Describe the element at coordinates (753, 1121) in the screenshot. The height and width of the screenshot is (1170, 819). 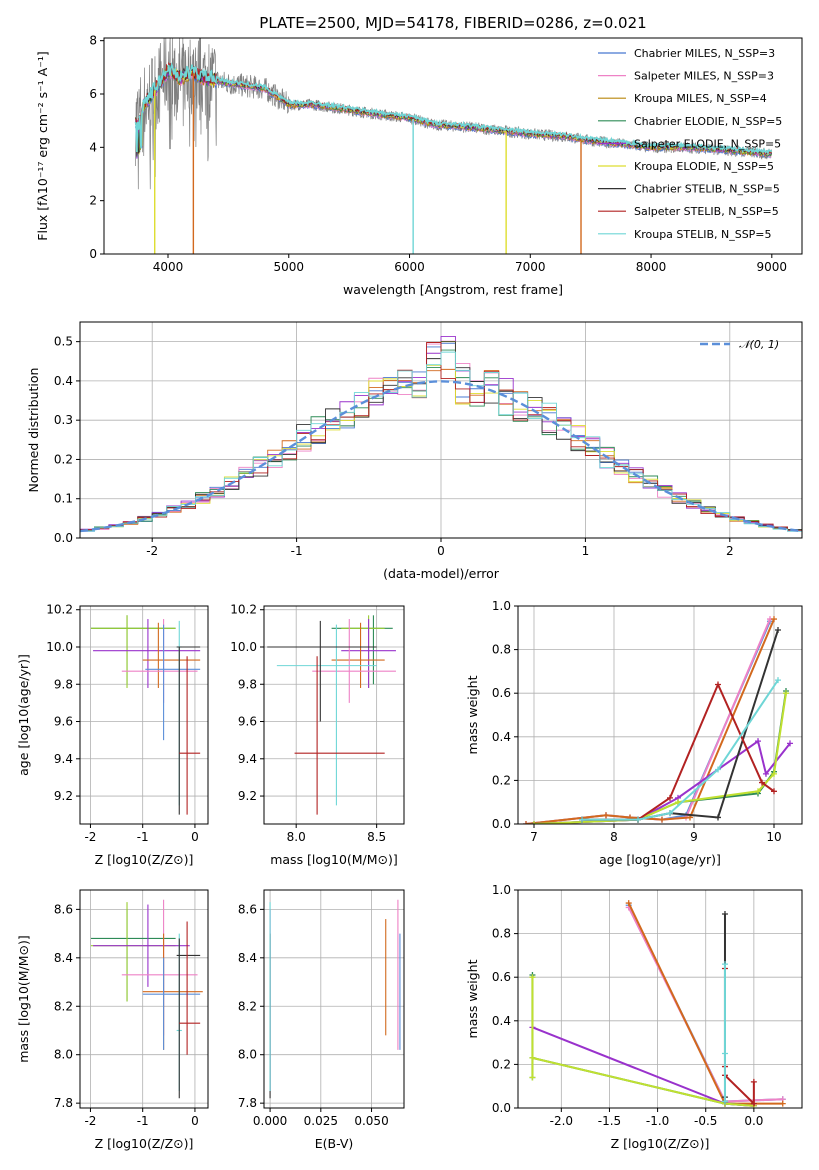
I see `x-tick-label: 0.0` at that location.